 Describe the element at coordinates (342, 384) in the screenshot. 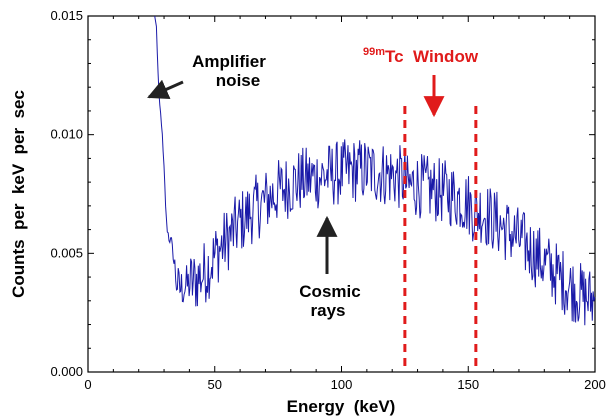

I see `x-tick-label: 100` at that location.